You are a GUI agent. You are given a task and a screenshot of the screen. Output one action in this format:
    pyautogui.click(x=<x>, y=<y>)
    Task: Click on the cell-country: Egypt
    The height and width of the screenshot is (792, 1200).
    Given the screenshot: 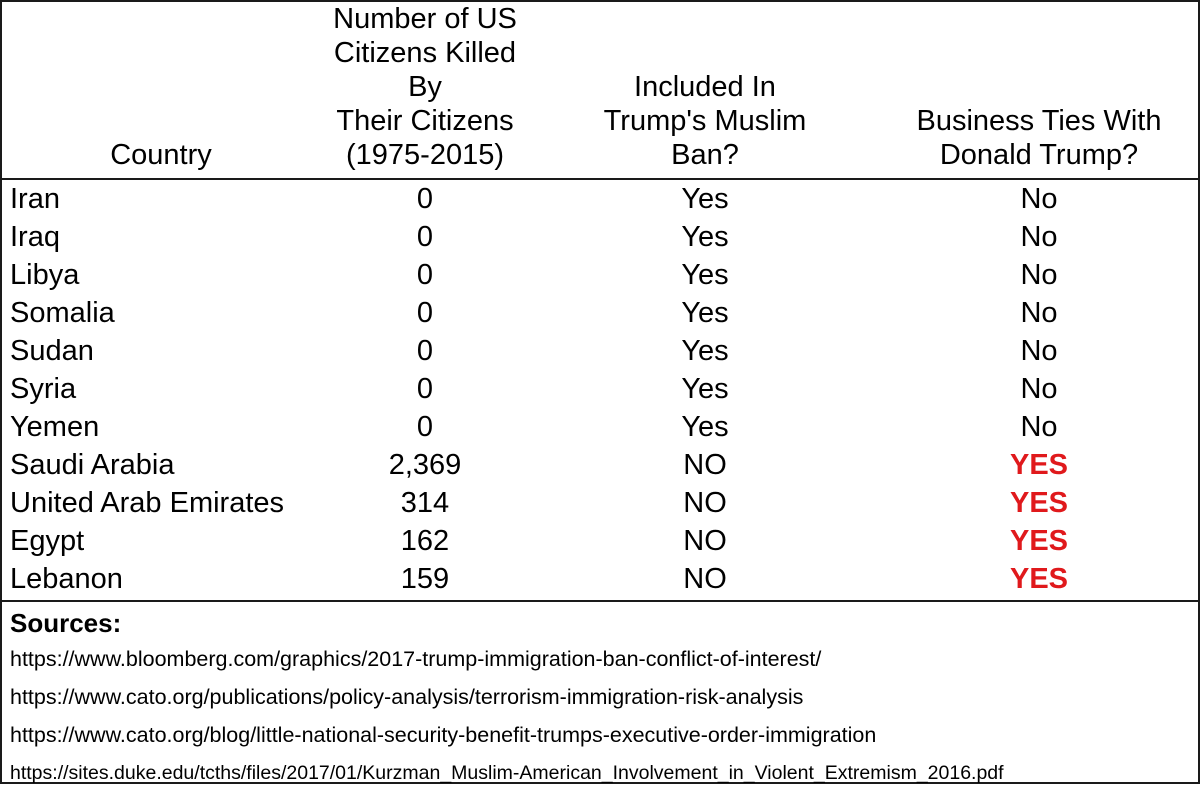 What is the action you would take?
    pyautogui.click(x=47, y=541)
    